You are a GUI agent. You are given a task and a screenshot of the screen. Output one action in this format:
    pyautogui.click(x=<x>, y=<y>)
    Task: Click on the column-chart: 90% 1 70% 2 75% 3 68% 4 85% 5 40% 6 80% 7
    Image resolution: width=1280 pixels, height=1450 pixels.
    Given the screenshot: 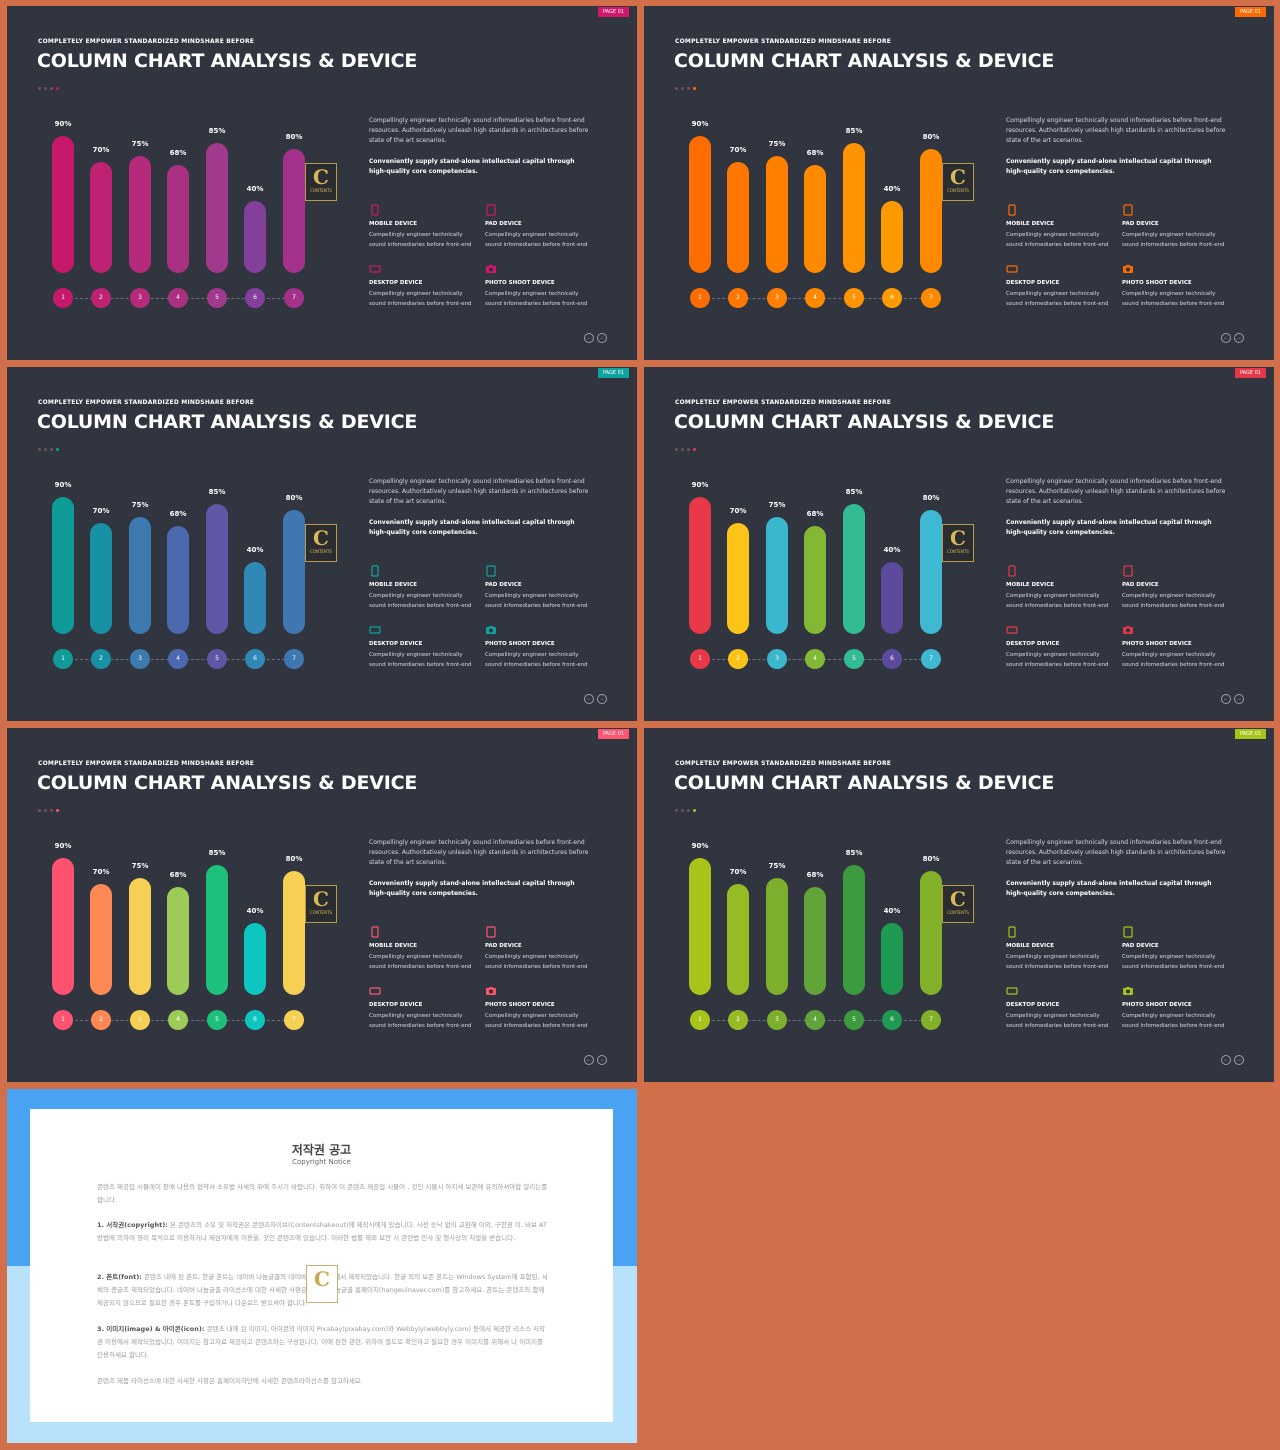 What is the action you would take?
    pyautogui.click(x=814, y=574)
    